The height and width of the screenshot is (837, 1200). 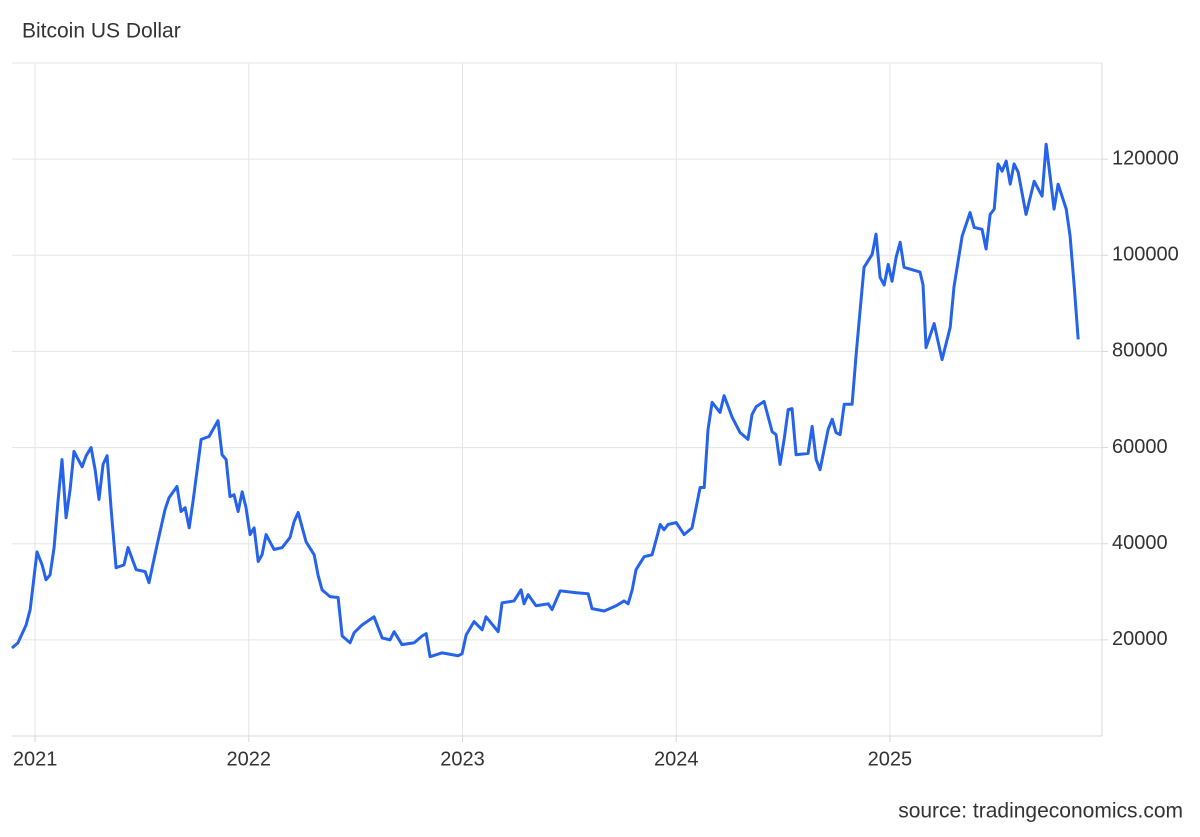 What do you see at coordinates (1145, 255) in the screenshot?
I see `y-tick-label: 100000` at bounding box center [1145, 255].